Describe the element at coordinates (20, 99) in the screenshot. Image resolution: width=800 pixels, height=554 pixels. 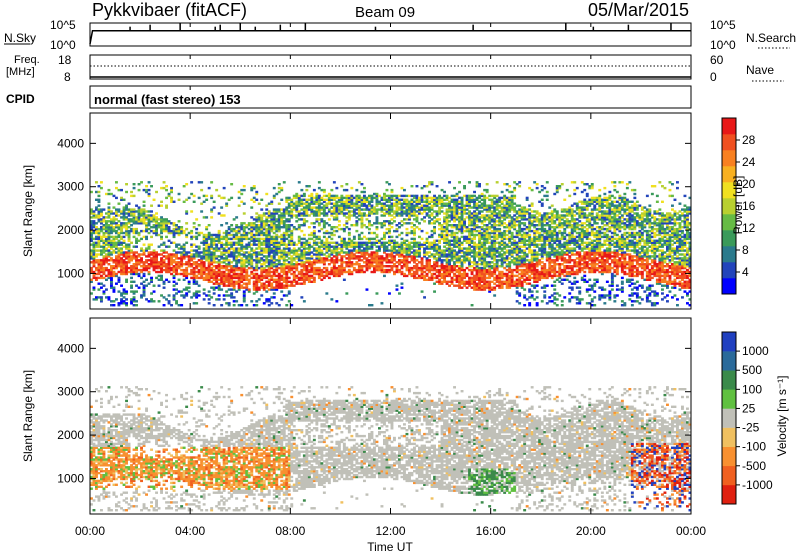
I see `cpid-label: CPID` at that location.